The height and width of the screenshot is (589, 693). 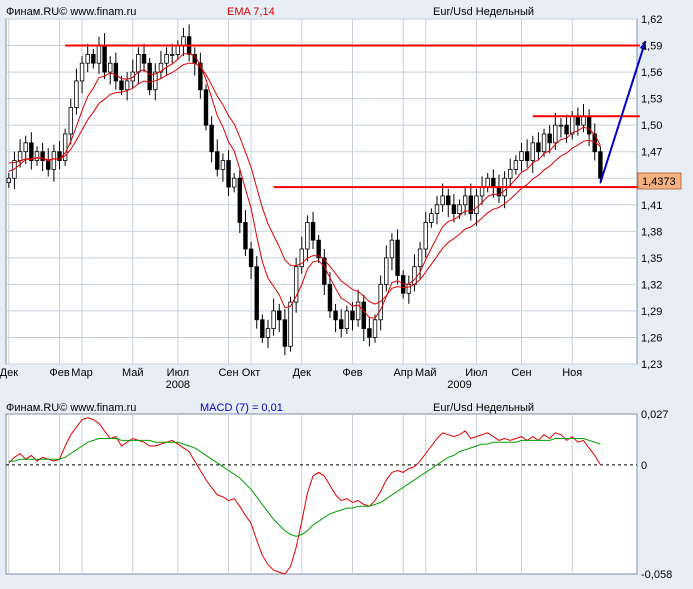 I want to click on price-tick-label: 1,41, so click(x=651, y=206).